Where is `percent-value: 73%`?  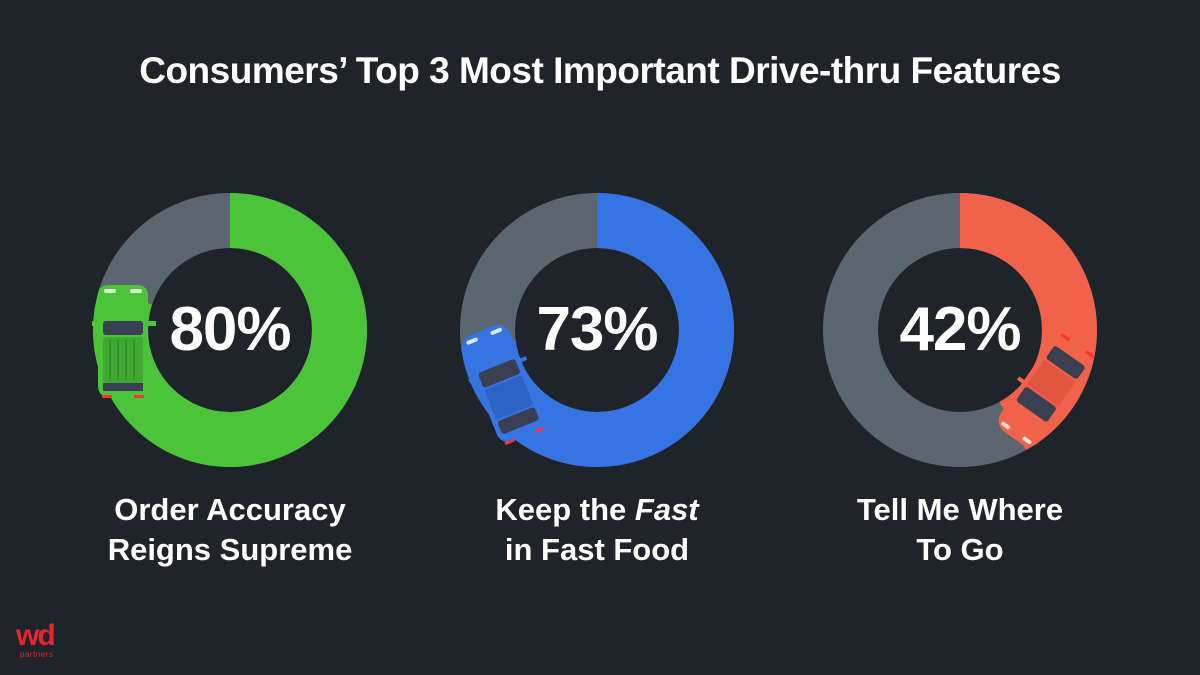
percent-value: 73% is located at coordinates (597, 329).